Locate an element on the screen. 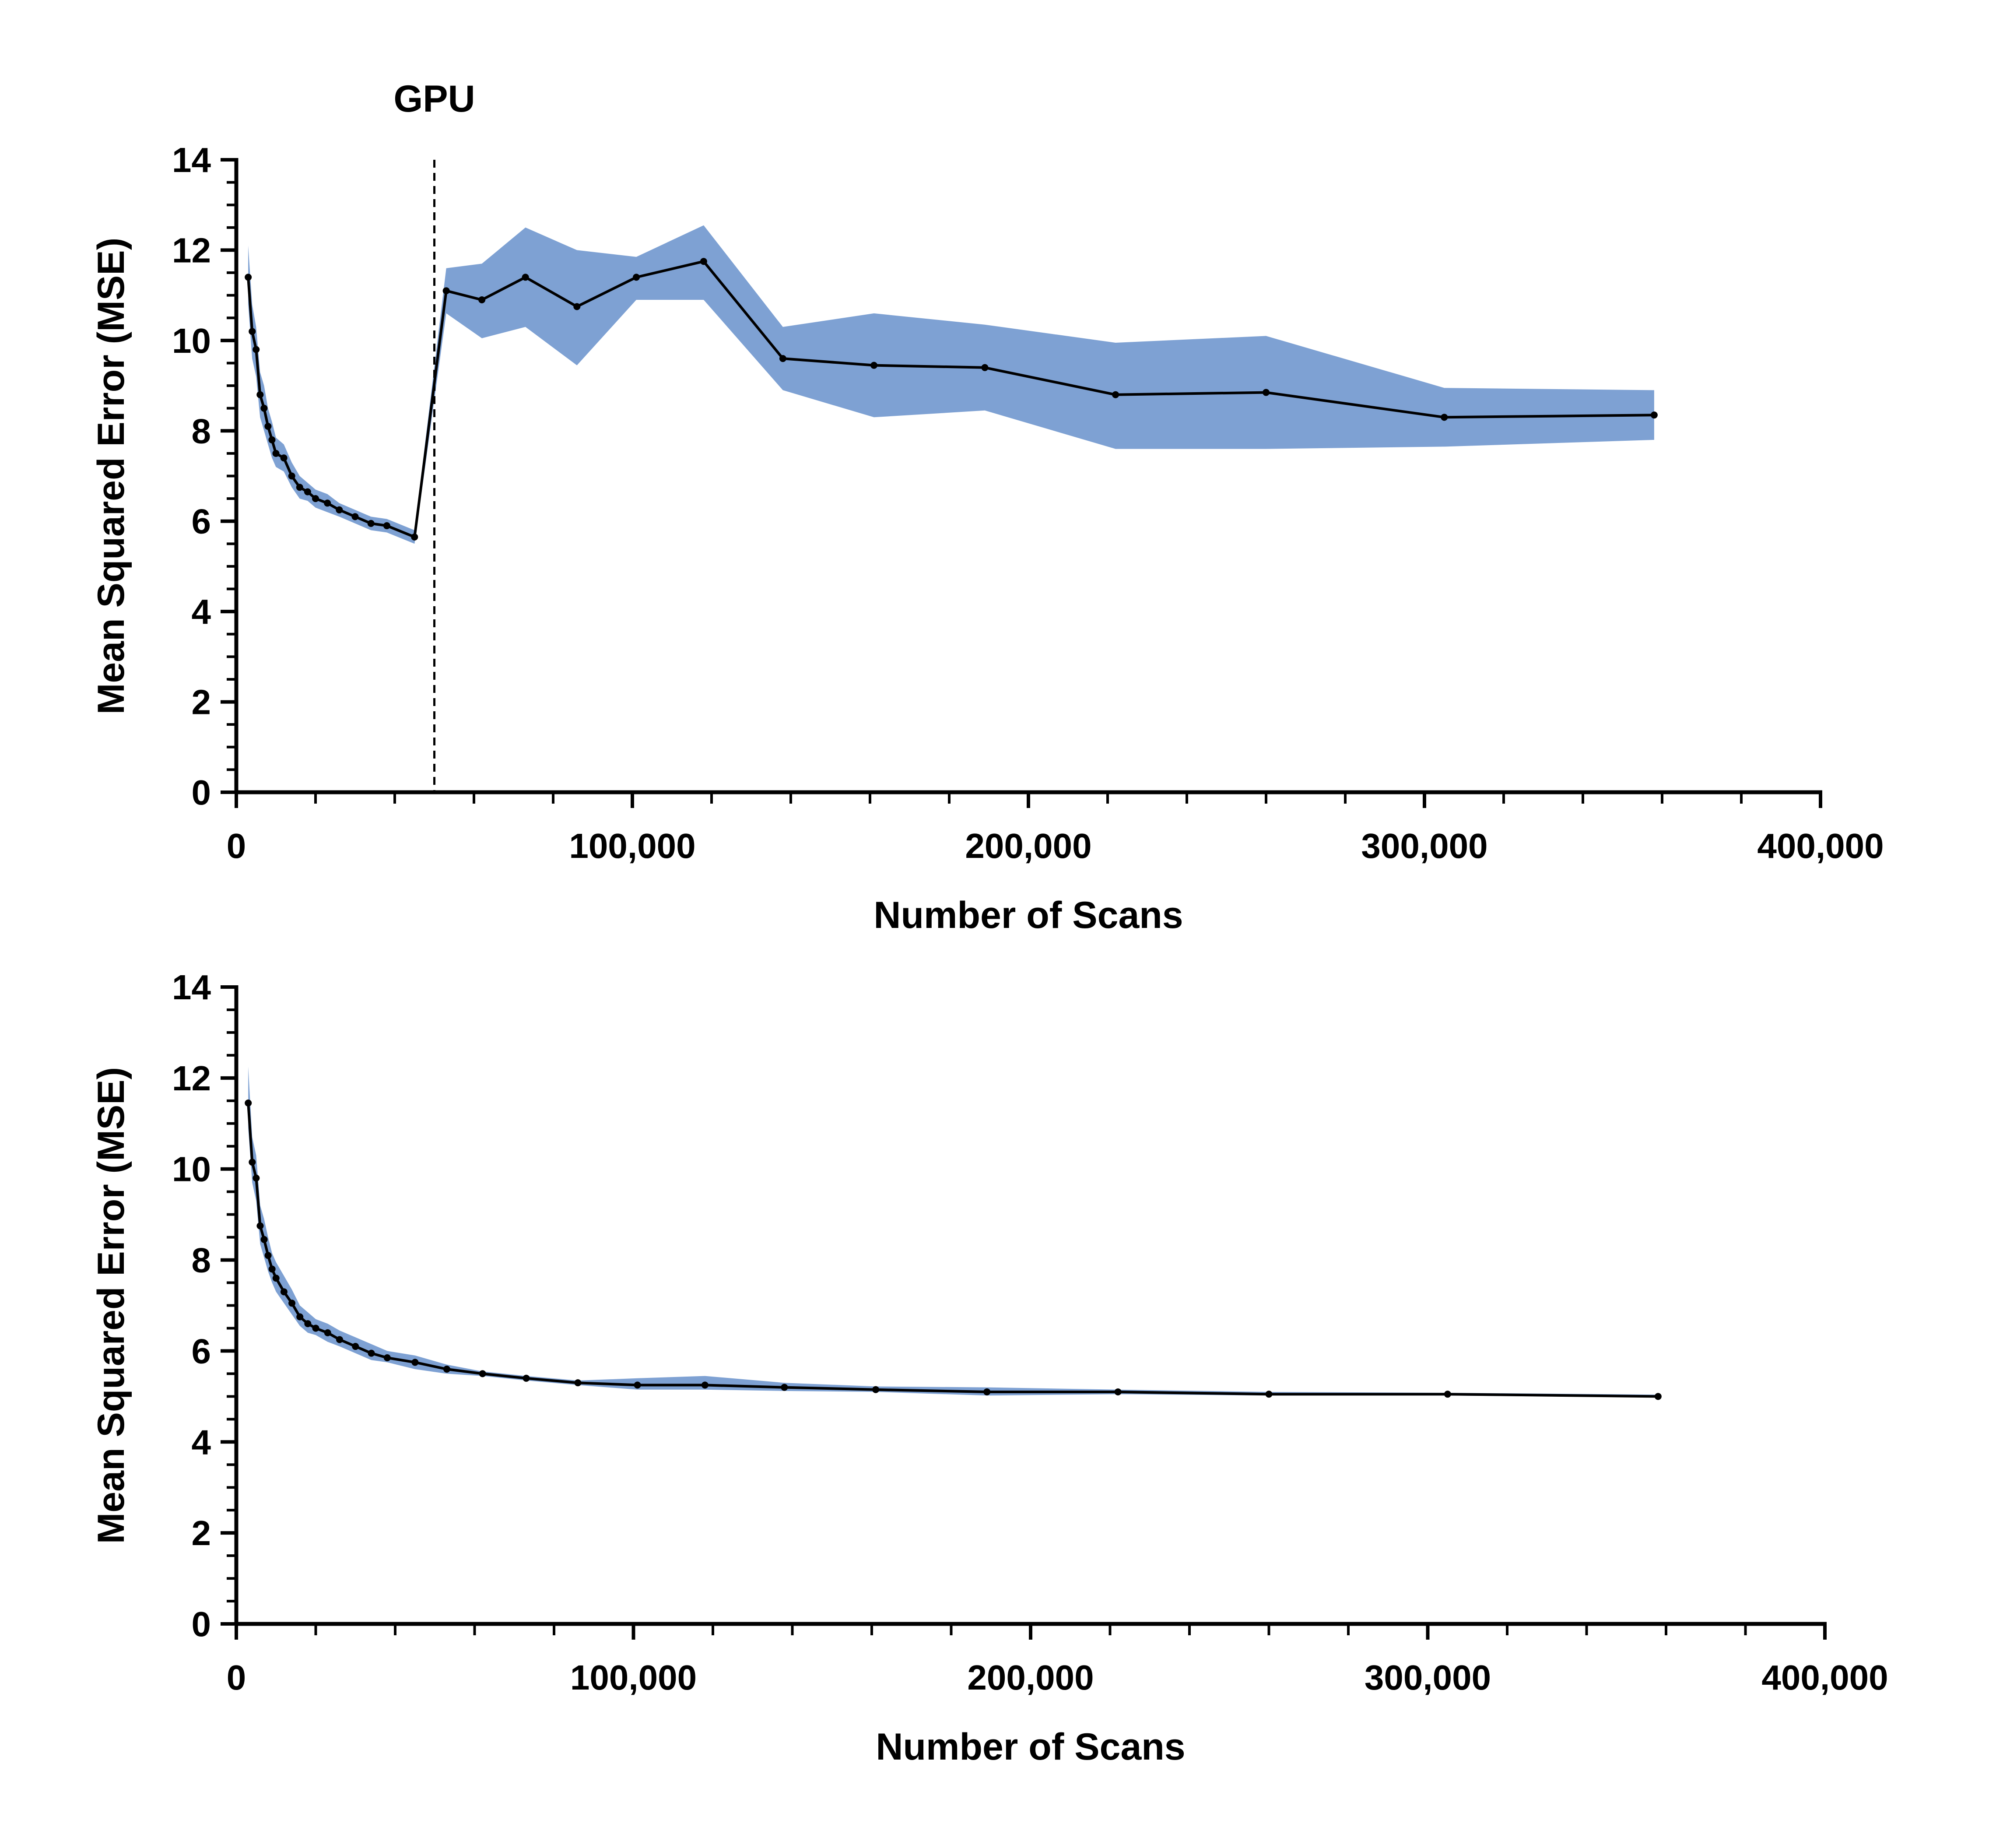  y-axis-title-bottom: Mean Squared Error (MSE) is located at coordinates (111, 1305).